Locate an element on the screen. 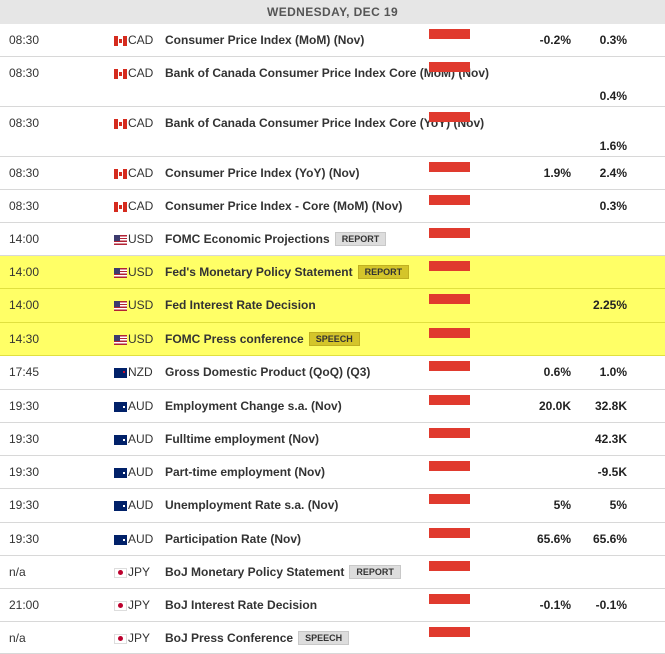  event-name: BoJ Interest Rate Decision is located at coordinates (241, 605).